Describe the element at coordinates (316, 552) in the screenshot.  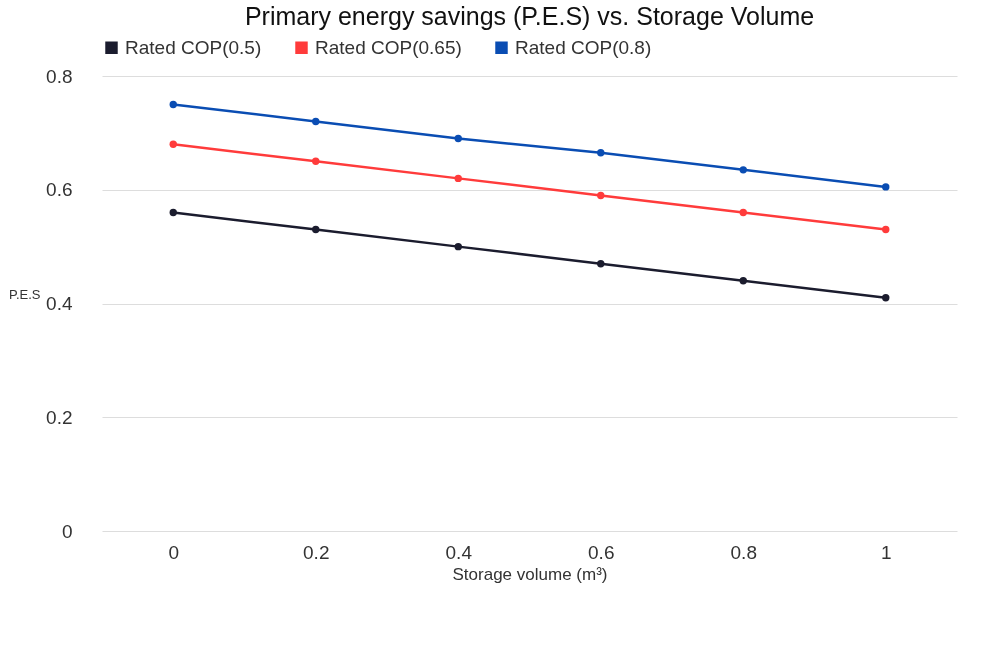
I see `x-tick-label: 0.2` at that location.